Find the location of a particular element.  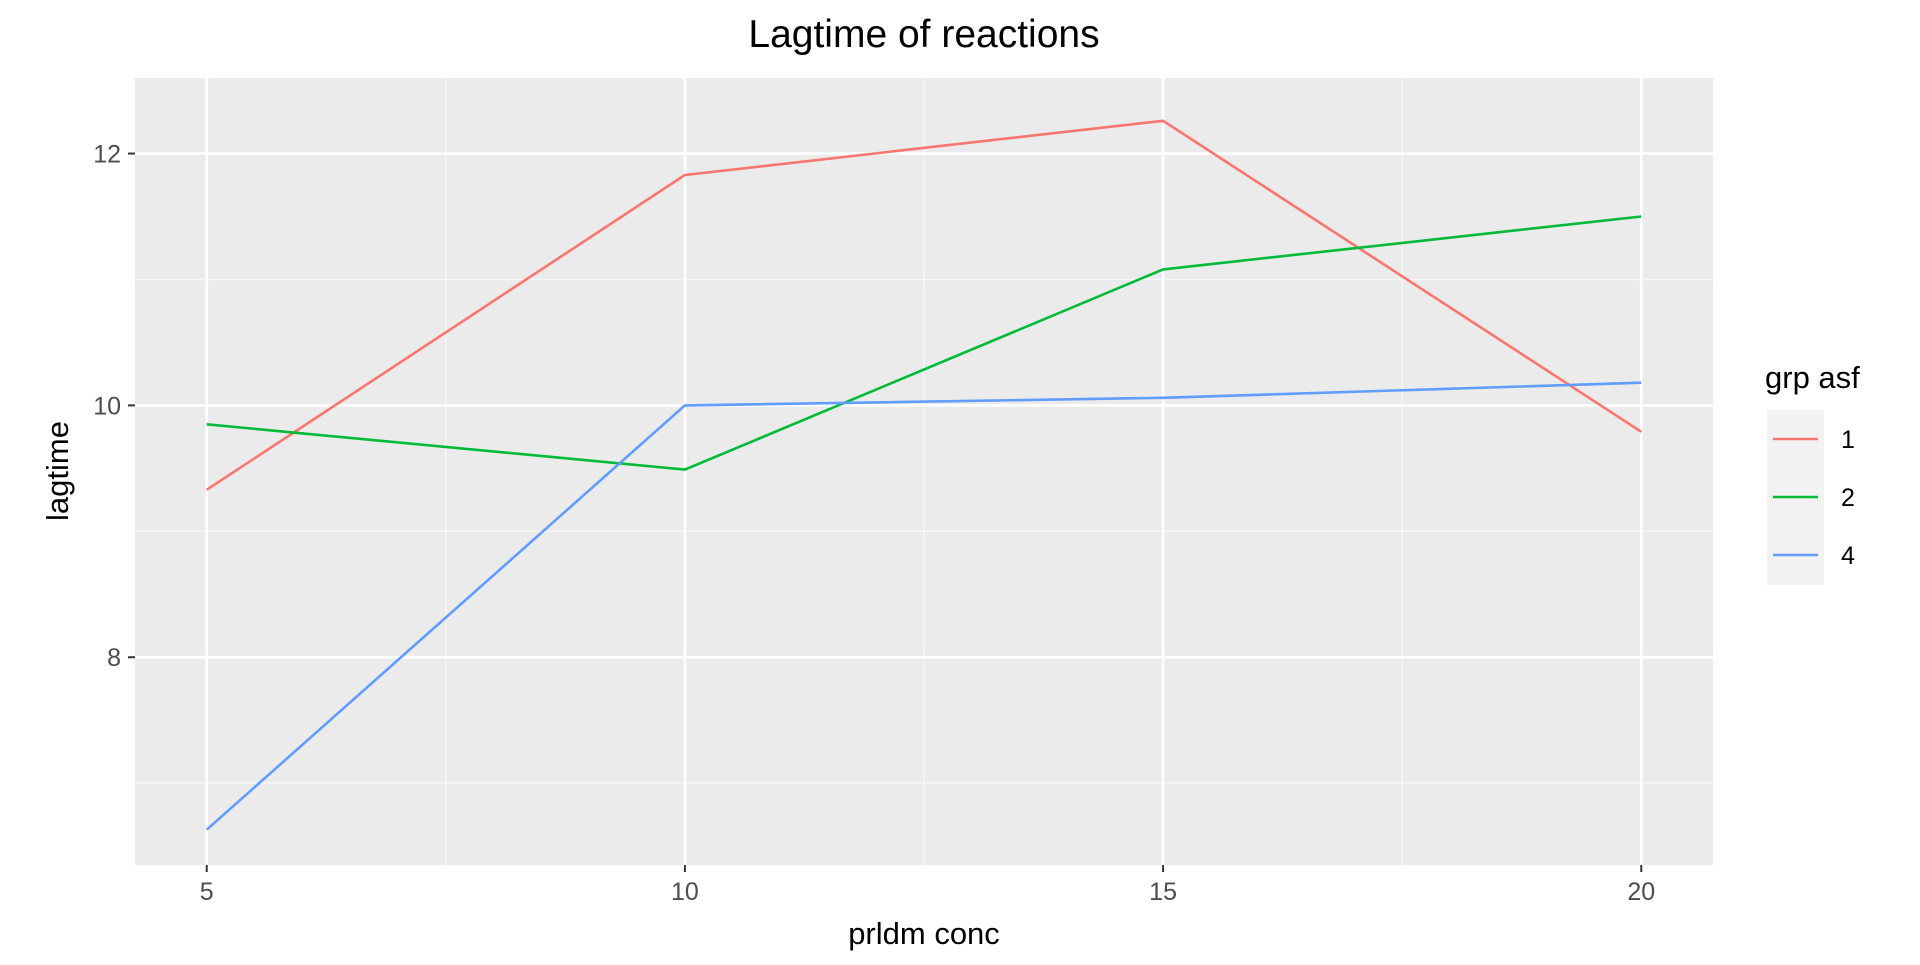

legend-label-2: 2 is located at coordinates (1848, 498).